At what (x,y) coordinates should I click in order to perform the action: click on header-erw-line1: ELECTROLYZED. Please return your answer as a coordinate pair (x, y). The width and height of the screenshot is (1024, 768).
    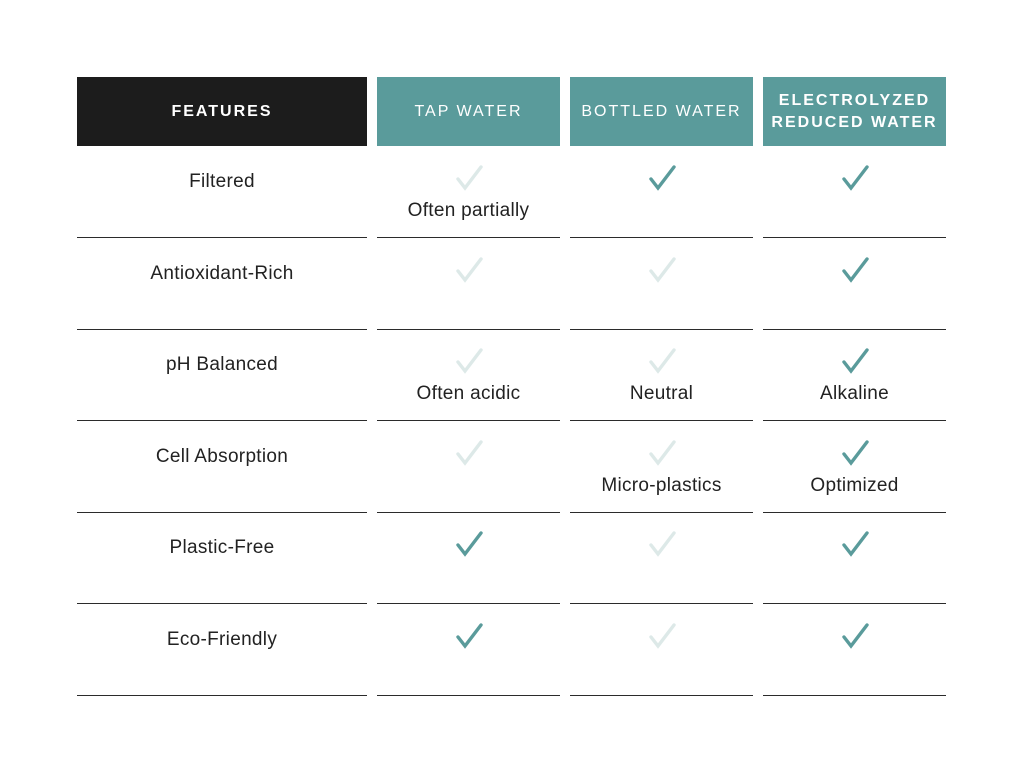
    Looking at the image, I should click on (854, 100).